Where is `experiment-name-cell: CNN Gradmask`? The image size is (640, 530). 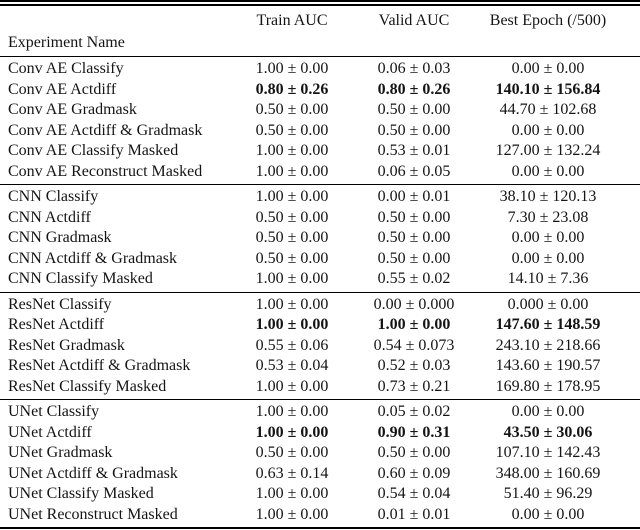
experiment-name-cell: CNN Gradmask is located at coordinates (60, 237).